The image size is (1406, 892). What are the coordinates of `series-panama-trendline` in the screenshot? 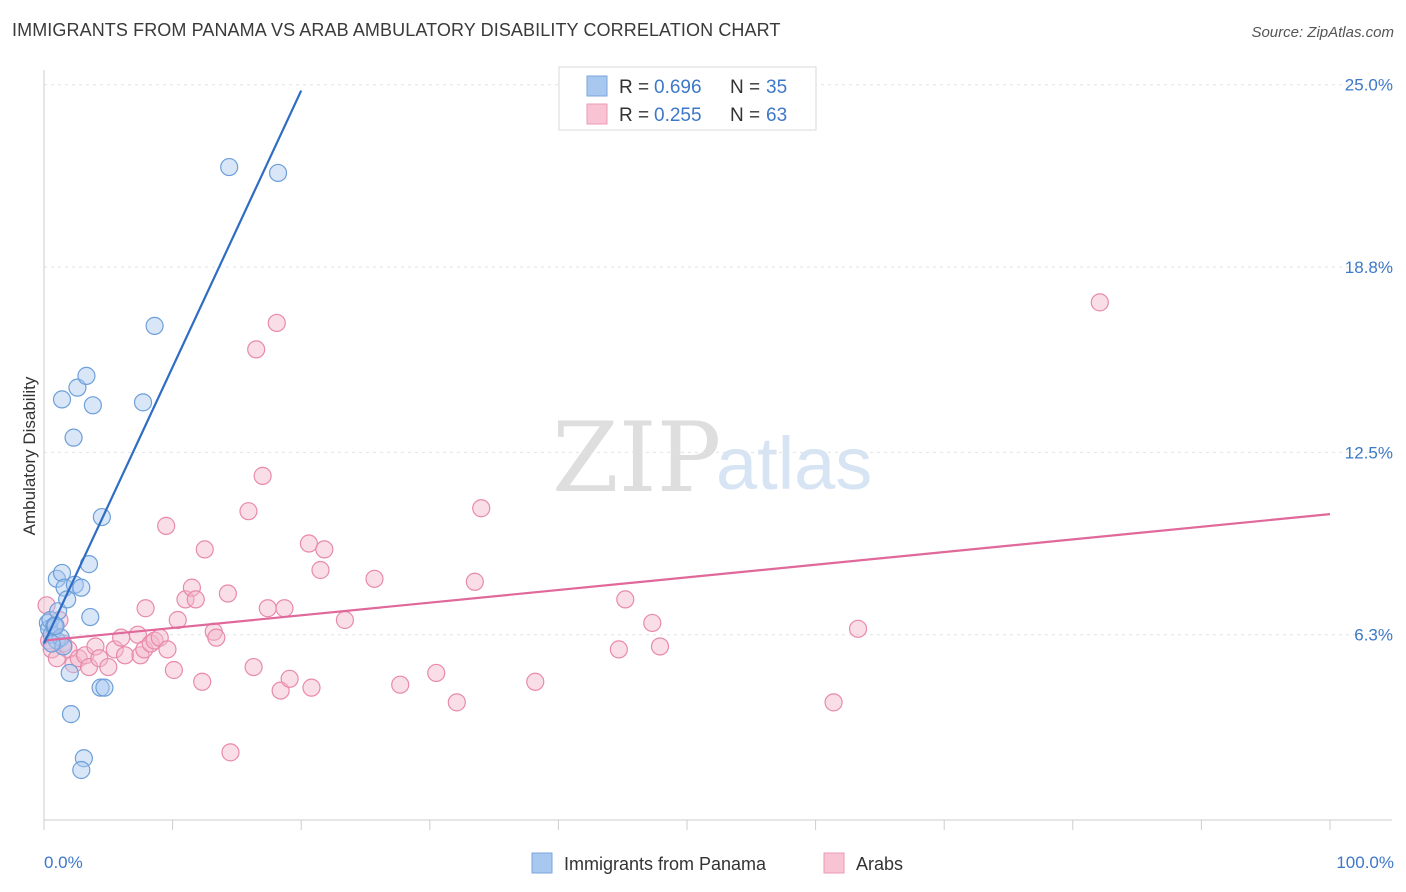 It's located at (173, 367).